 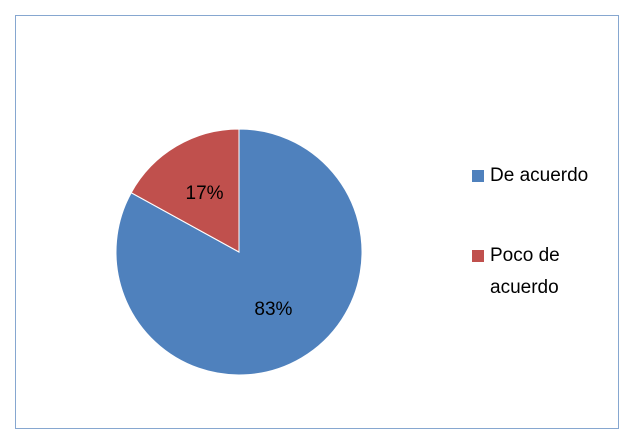 I want to click on legend-item: De acuerdo, so click(x=541, y=176).